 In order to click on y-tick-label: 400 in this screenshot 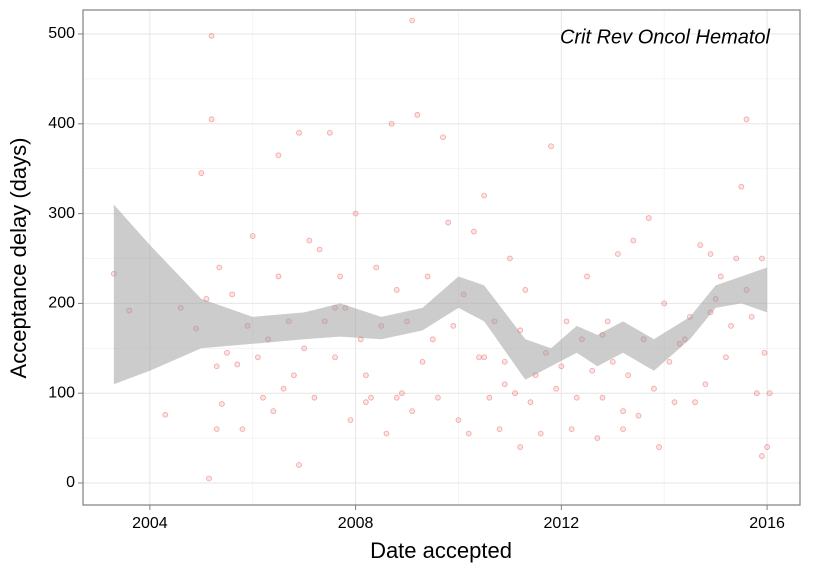, I will do `click(61, 123)`.